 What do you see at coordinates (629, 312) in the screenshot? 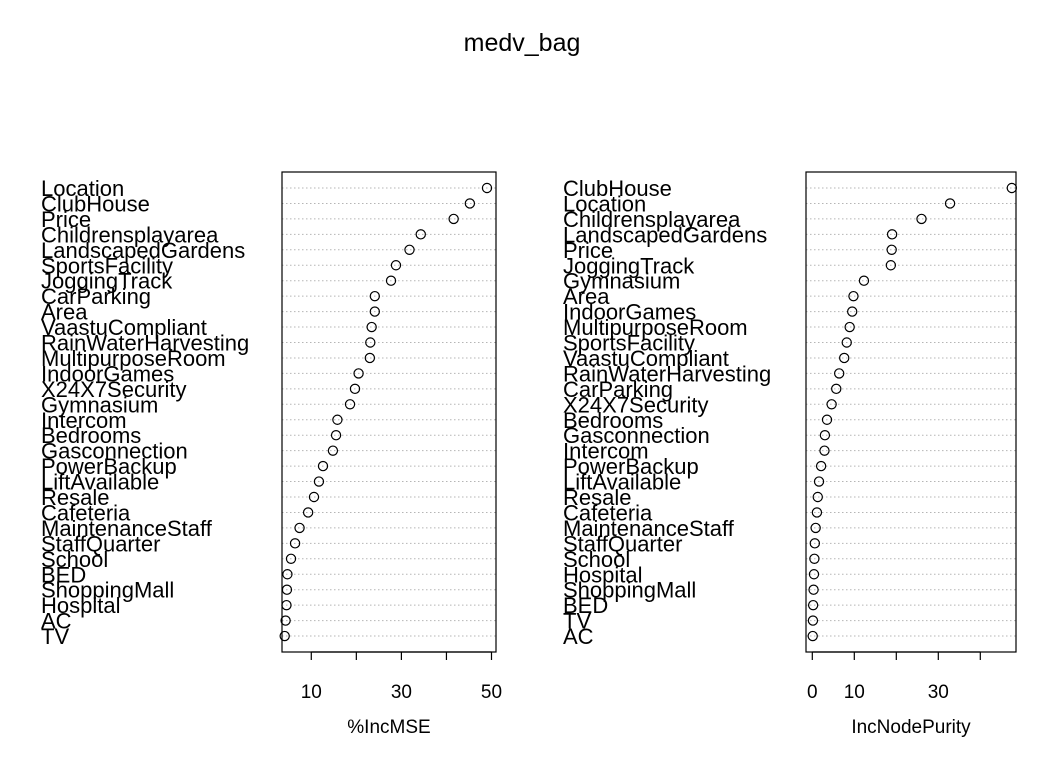
I see `category-label: IndoorGames` at bounding box center [629, 312].